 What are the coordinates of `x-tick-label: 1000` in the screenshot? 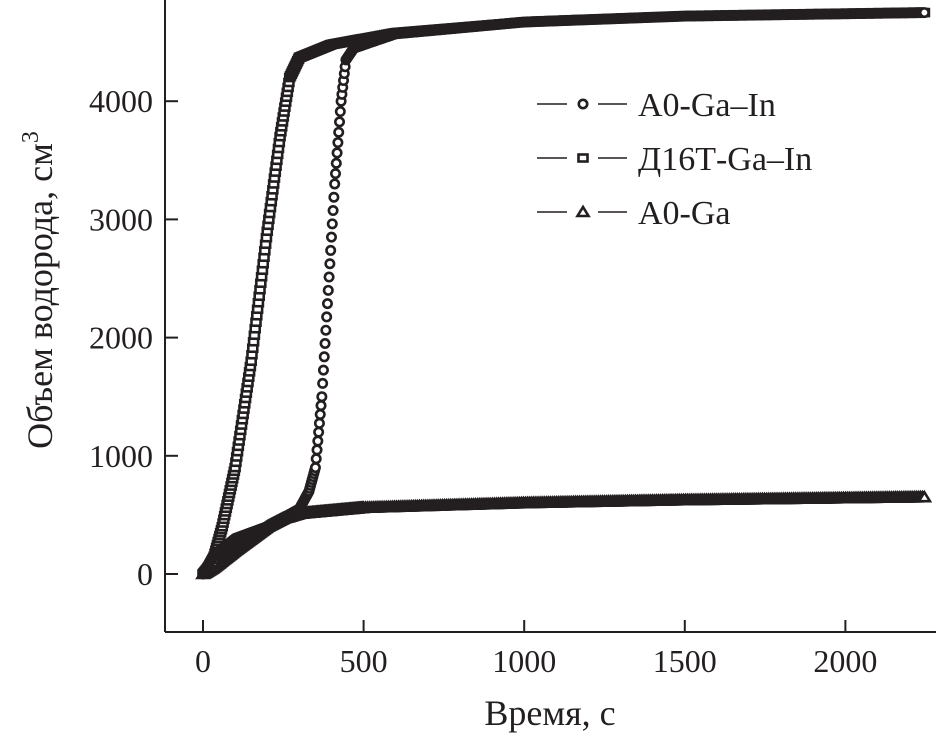 It's located at (524, 661).